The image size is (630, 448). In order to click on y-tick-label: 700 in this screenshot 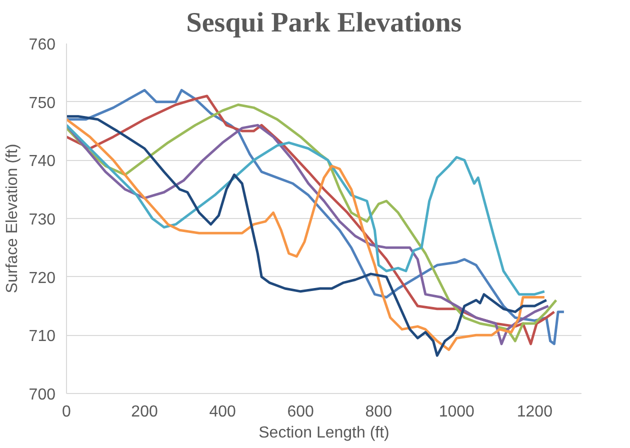, I will do `click(42, 395)`.